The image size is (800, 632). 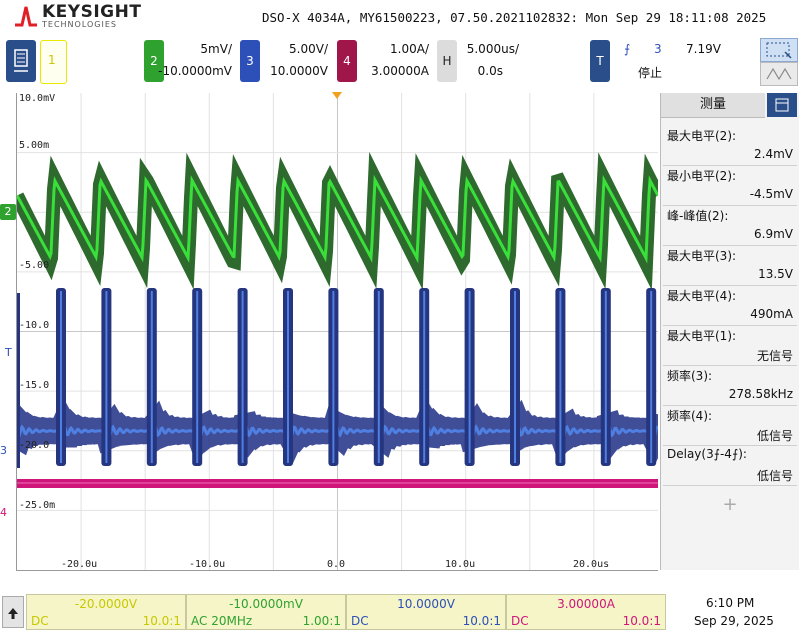 What do you see at coordinates (426, 612) in the screenshot?
I see `ch3-settings-cell: 10.0000V DC 10.0:1` at bounding box center [426, 612].